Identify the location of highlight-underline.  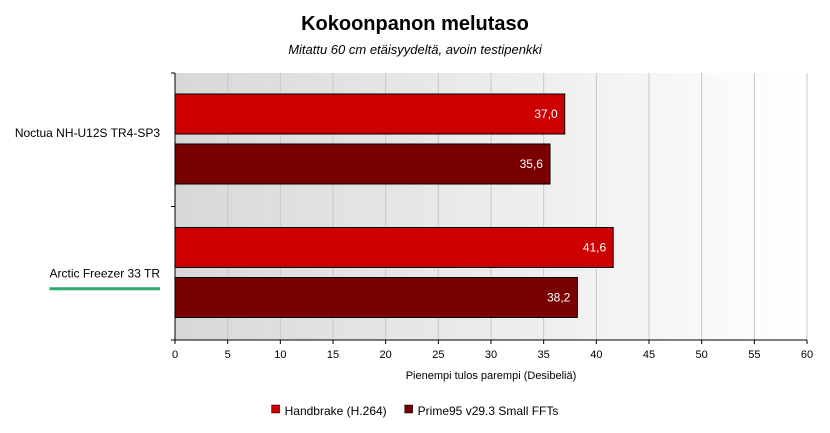
(104, 289).